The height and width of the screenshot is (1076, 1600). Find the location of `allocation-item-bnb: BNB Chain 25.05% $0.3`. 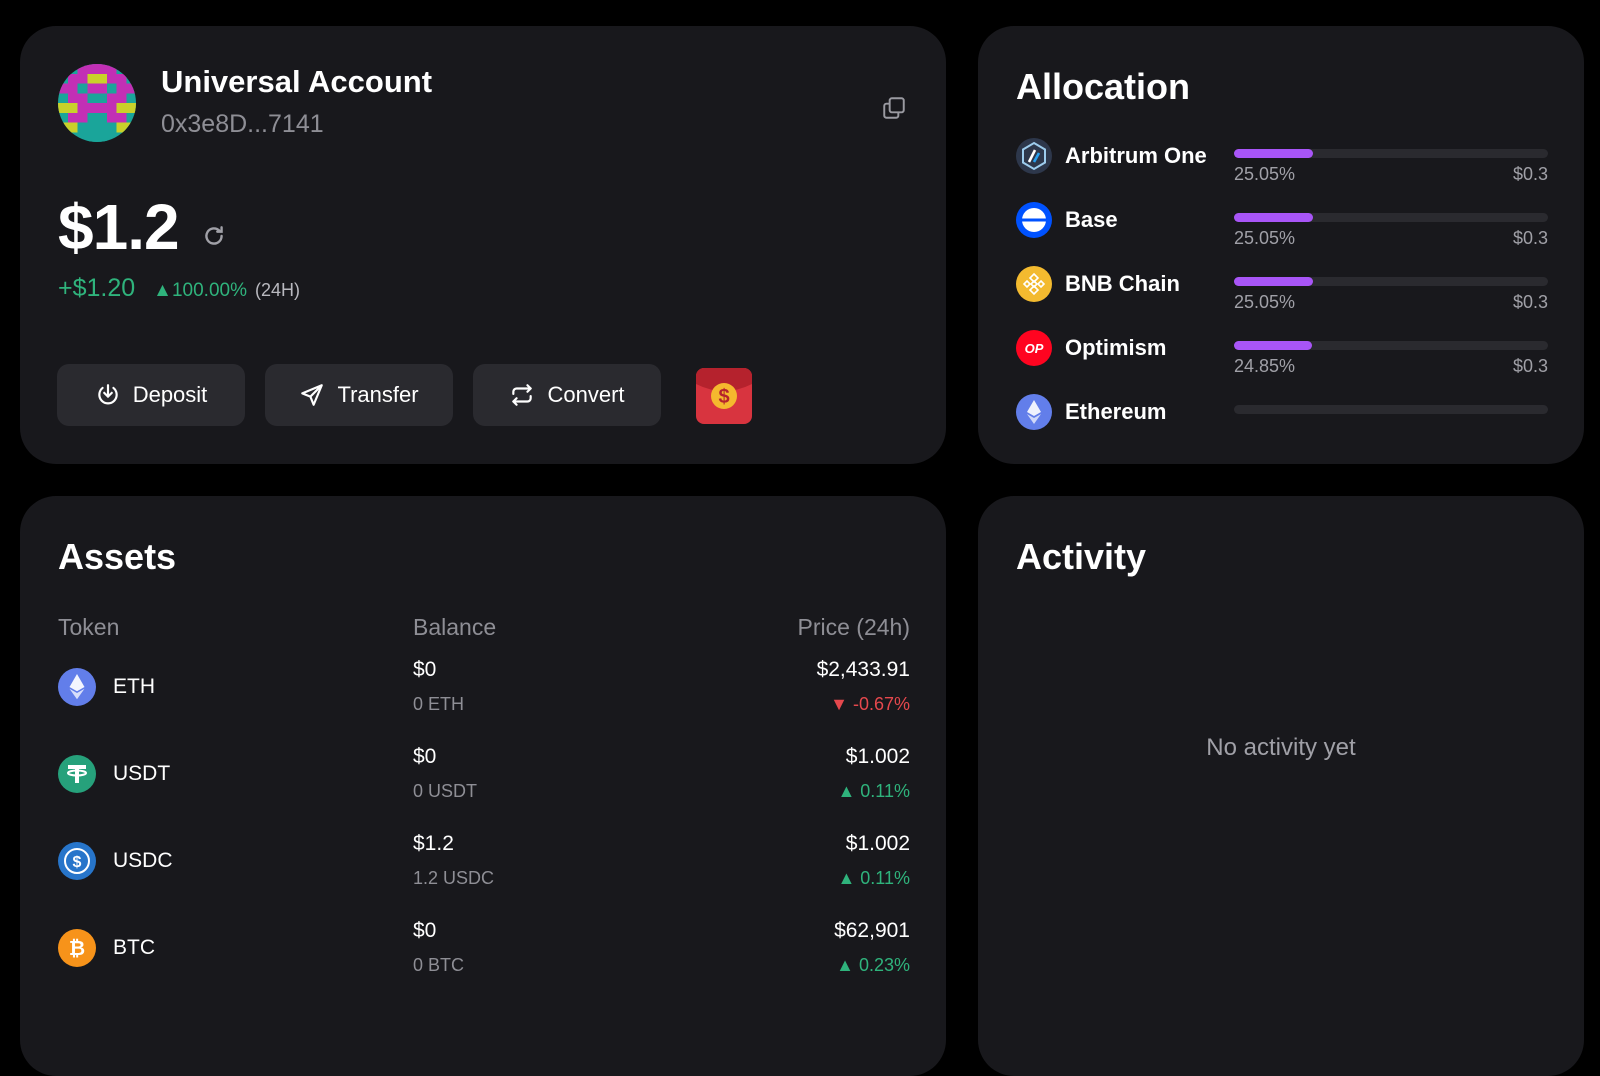

allocation-item-bnb: BNB Chain 25.05% $0.3 is located at coordinates (1281, 294).